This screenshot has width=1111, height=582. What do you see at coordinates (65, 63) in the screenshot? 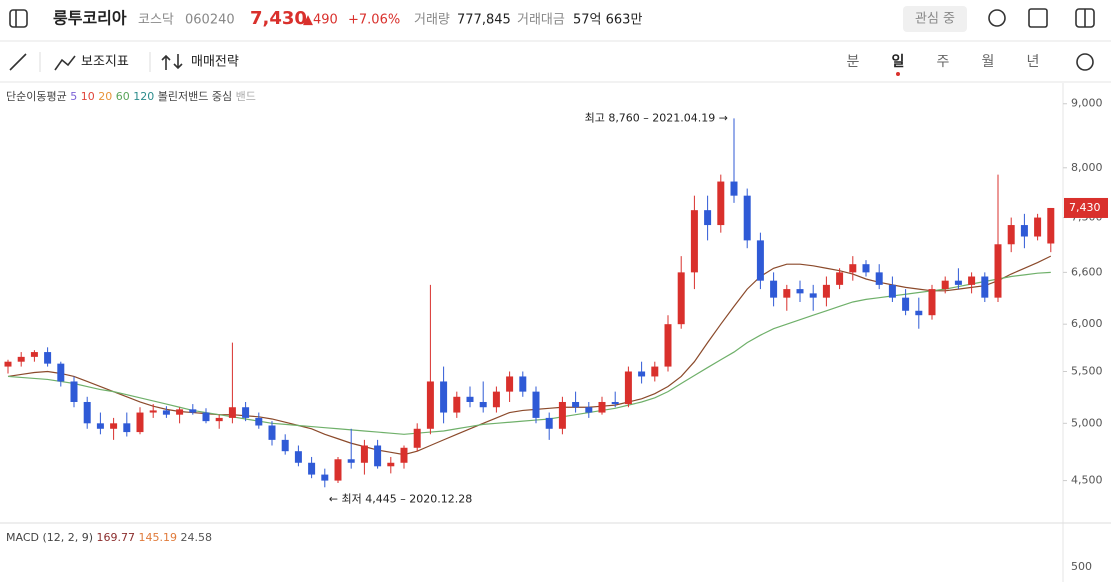
I see `indicator-icon` at bounding box center [65, 63].